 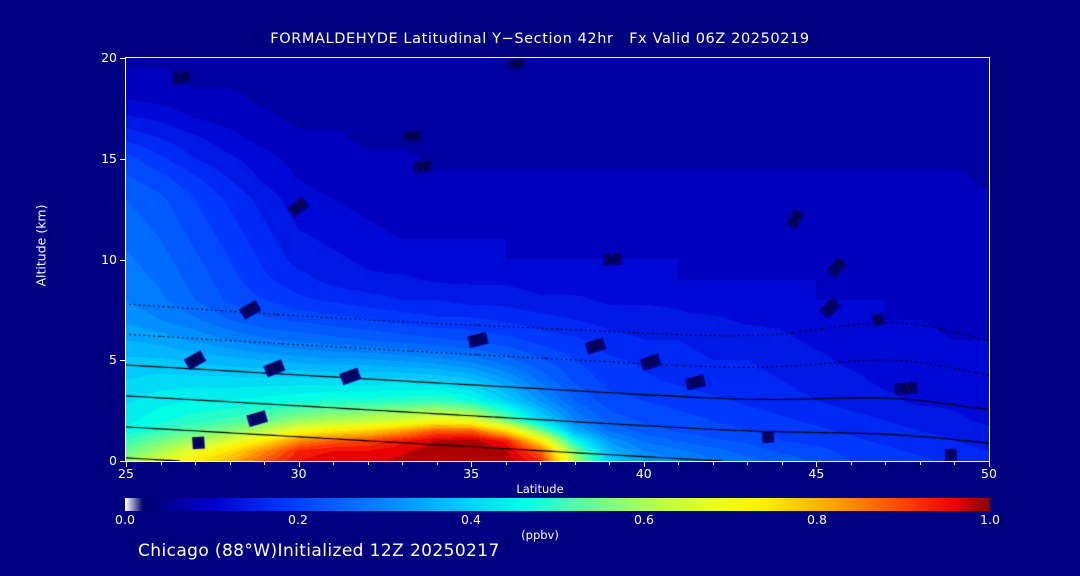 What do you see at coordinates (109, 158) in the screenshot?
I see `y-tick-label: 15` at bounding box center [109, 158].